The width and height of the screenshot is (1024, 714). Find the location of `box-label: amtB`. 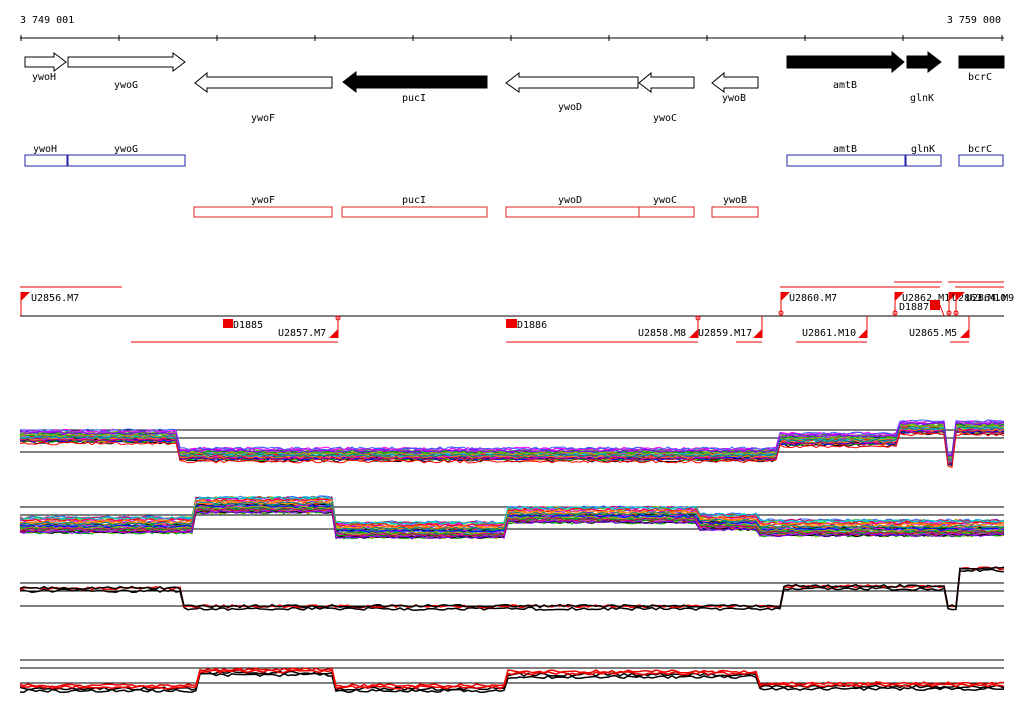

box-label: amtB is located at coordinates (845, 149).